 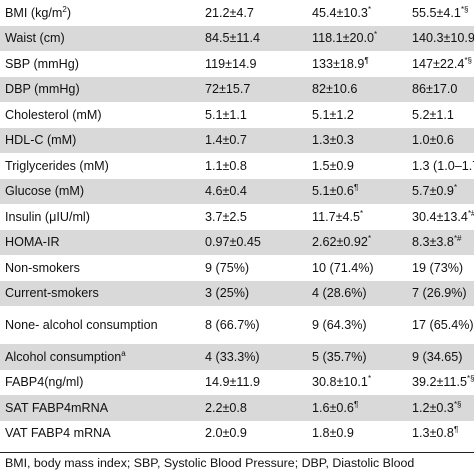 I want to click on row-label-cell: Current-smokers, so click(x=100, y=293).